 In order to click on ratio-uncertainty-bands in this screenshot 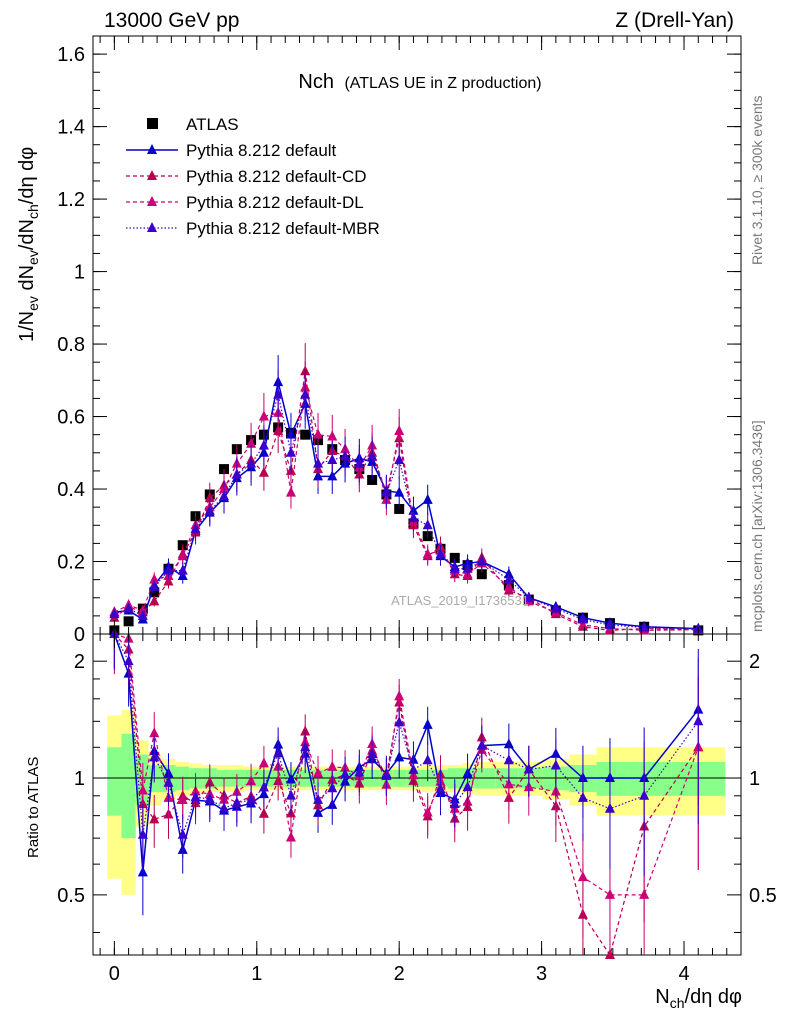, I will do `click(416, 802)`.